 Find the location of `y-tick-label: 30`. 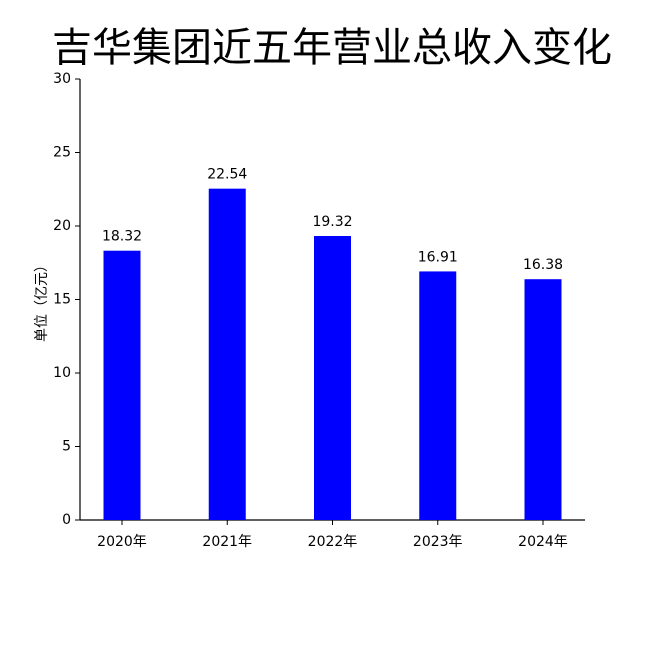

y-tick-label: 30 is located at coordinates (62, 79).